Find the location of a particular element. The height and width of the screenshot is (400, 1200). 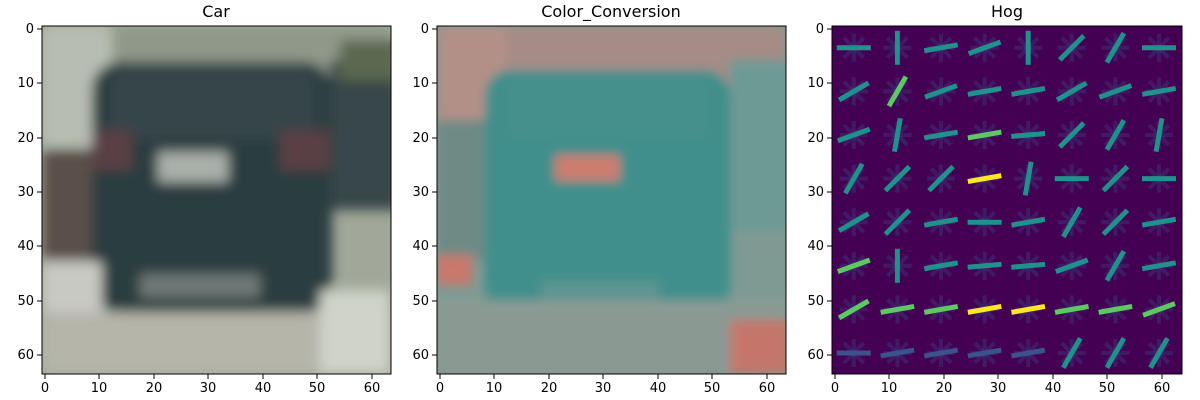

panel-title-hog: Hog is located at coordinates (1007, 11).